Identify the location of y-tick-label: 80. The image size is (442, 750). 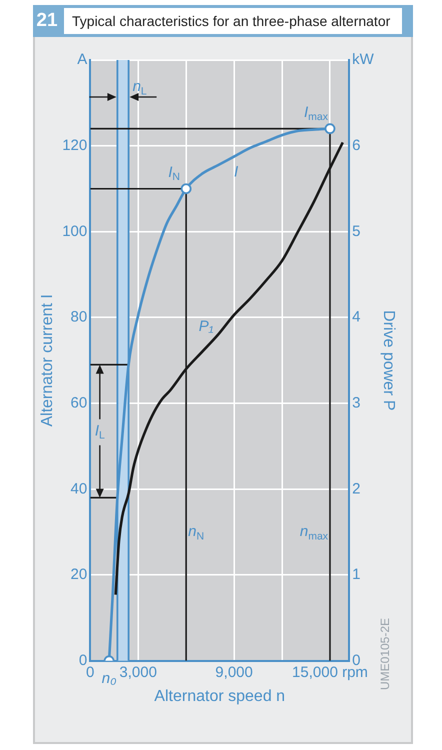
(79, 317).